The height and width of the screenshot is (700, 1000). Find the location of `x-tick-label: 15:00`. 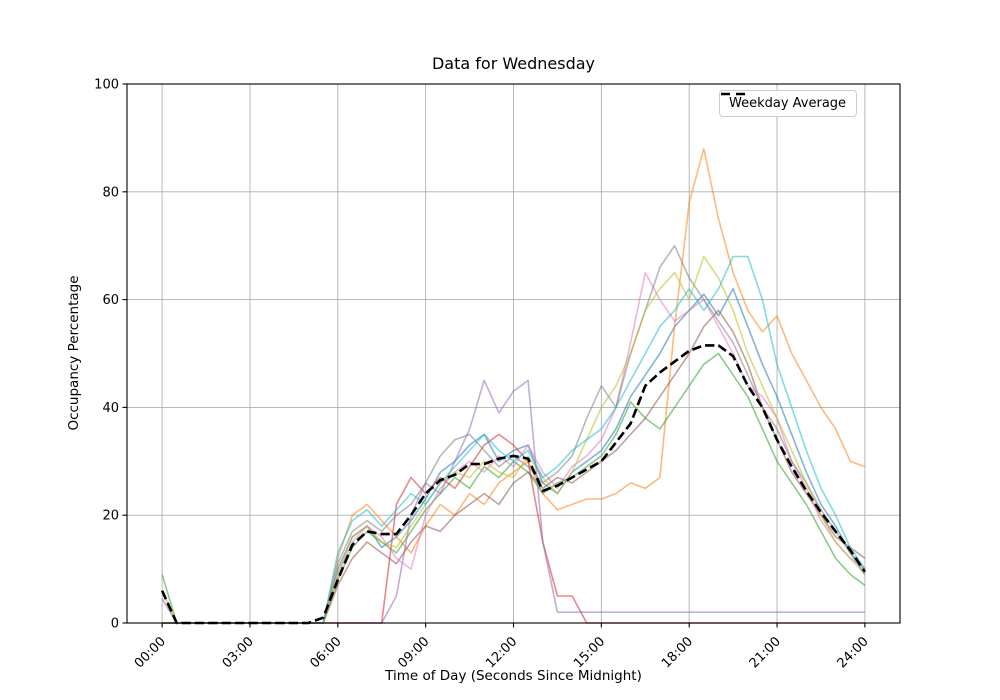

x-tick-label: 15:00 is located at coordinates (589, 652).